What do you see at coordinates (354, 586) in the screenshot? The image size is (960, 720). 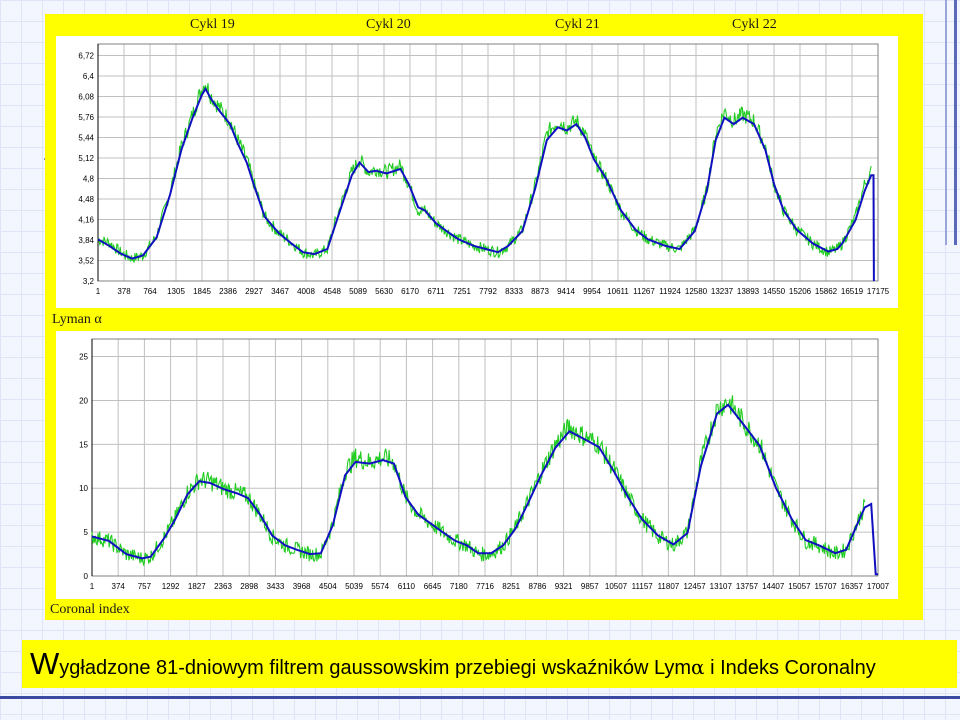 I see `x-tick-label: 5039` at bounding box center [354, 586].